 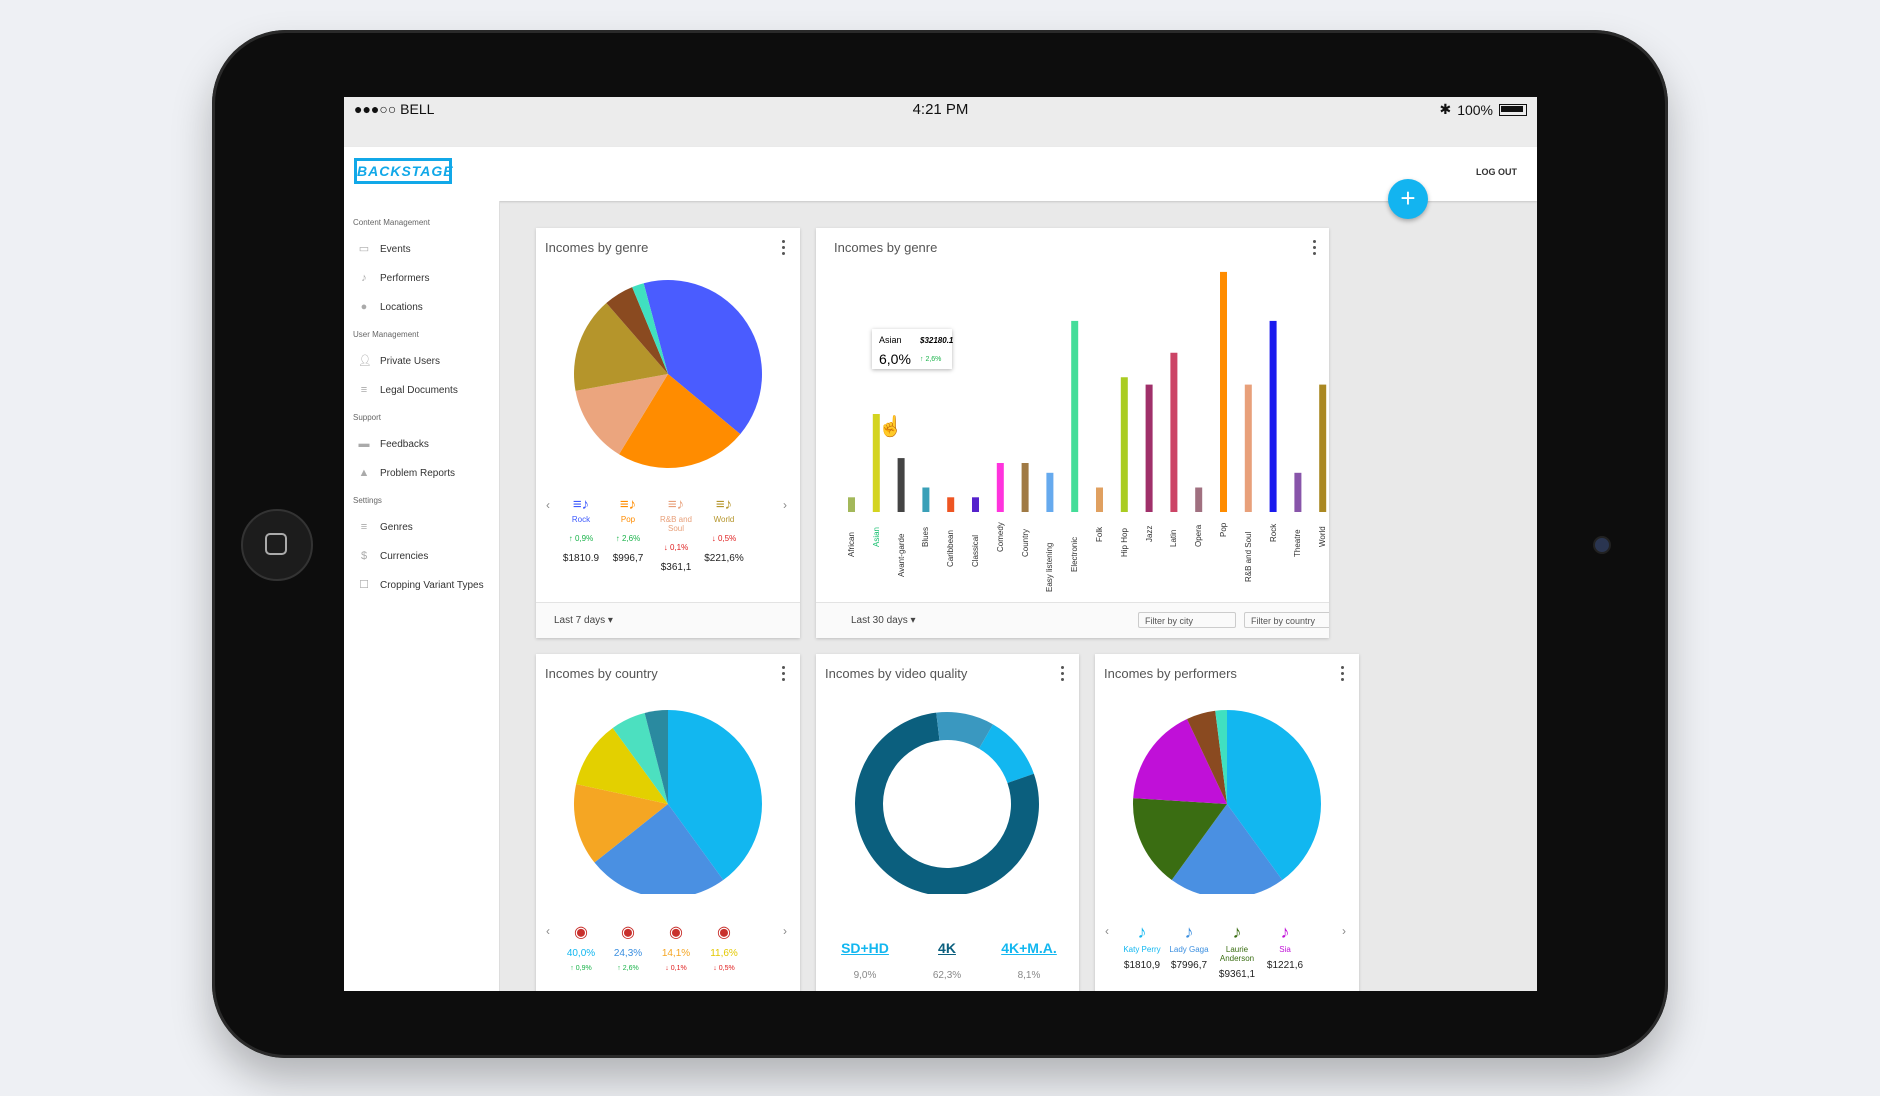 I want to click on pie-slice-rock, so click(x=702, y=357).